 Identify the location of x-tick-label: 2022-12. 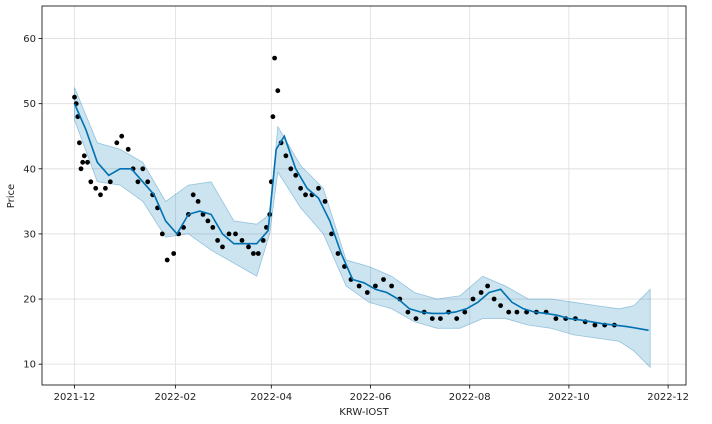
(668, 397).